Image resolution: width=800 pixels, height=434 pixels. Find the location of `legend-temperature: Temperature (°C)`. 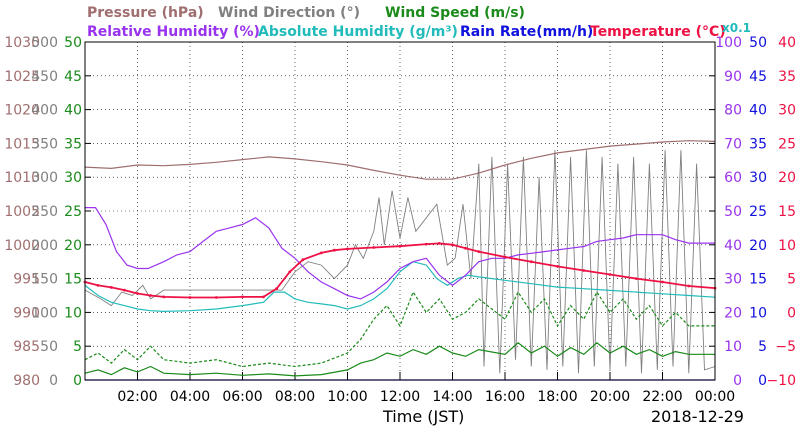

legend-temperature: Temperature (°C) is located at coordinates (658, 32).